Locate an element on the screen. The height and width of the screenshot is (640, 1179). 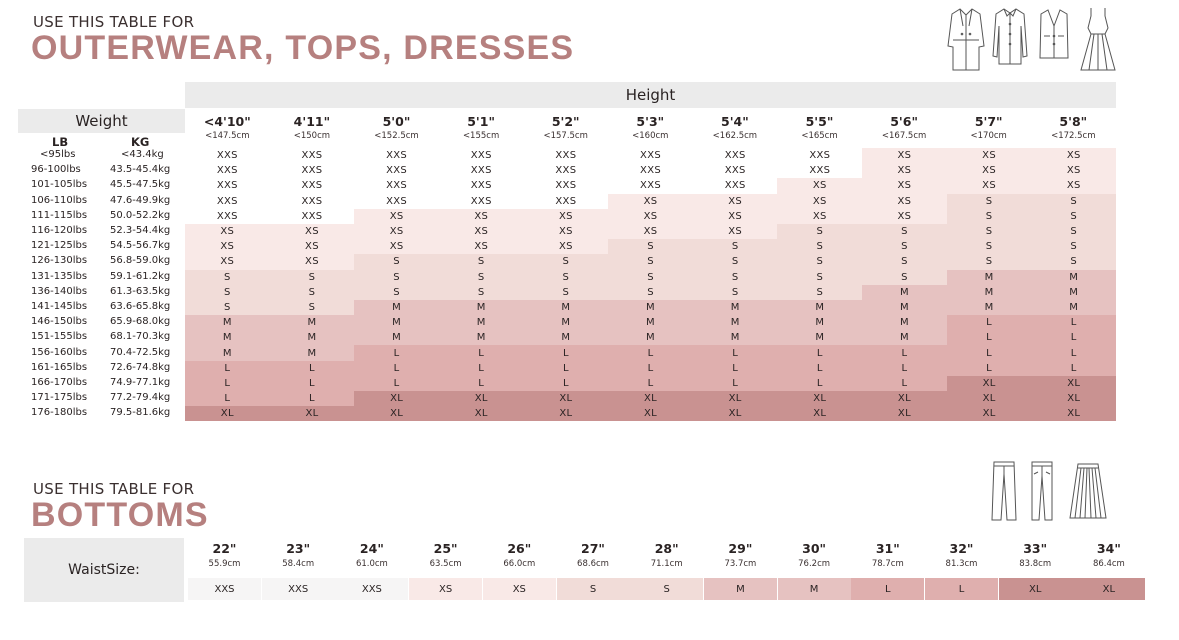
height-column-header: 5'2" <157.5cm is located at coordinates (565, 127).